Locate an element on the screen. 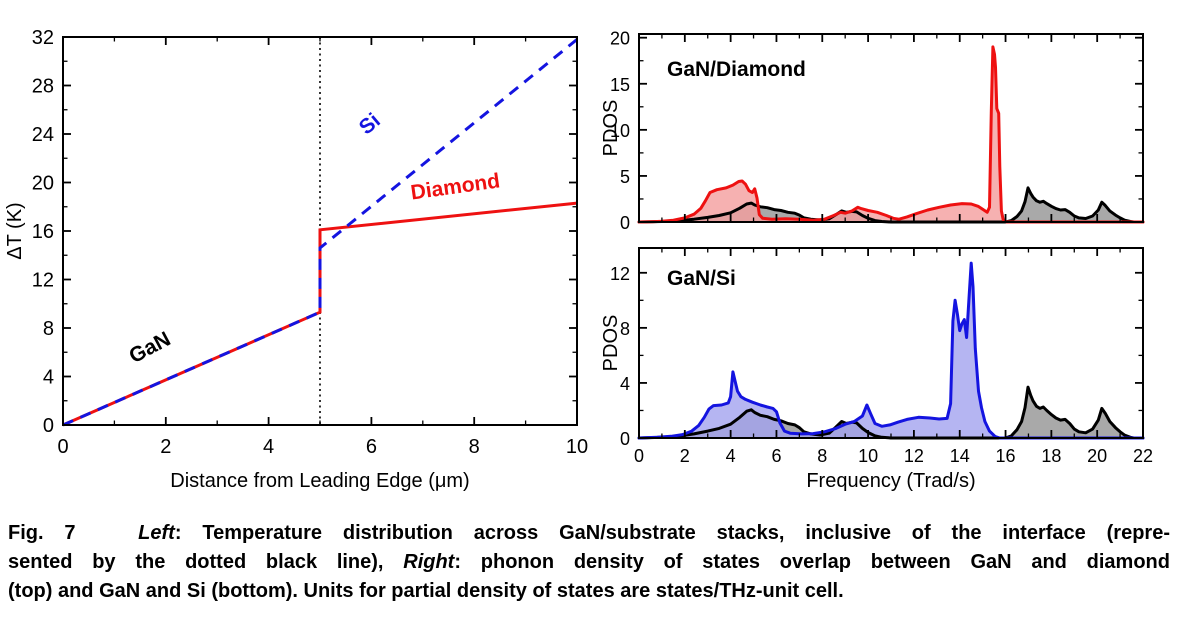 The width and height of the screenshot is (1178, 626). y-tick-label: 24 is located at coordinates (43, 135).